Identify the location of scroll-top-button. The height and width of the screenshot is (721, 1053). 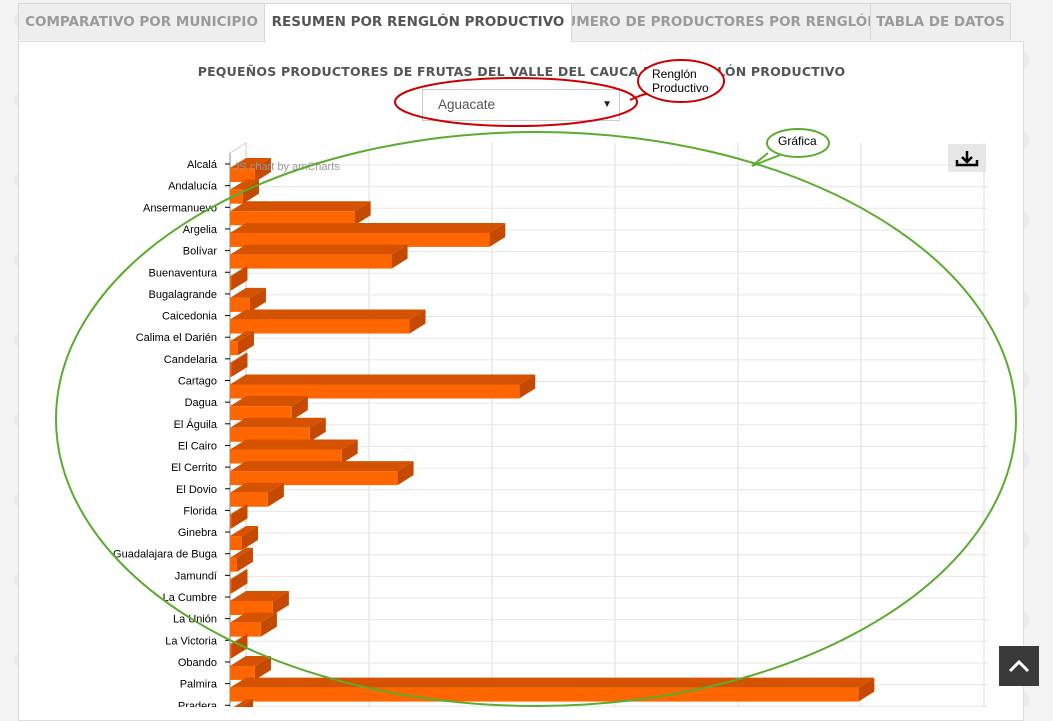
(1019, 666).